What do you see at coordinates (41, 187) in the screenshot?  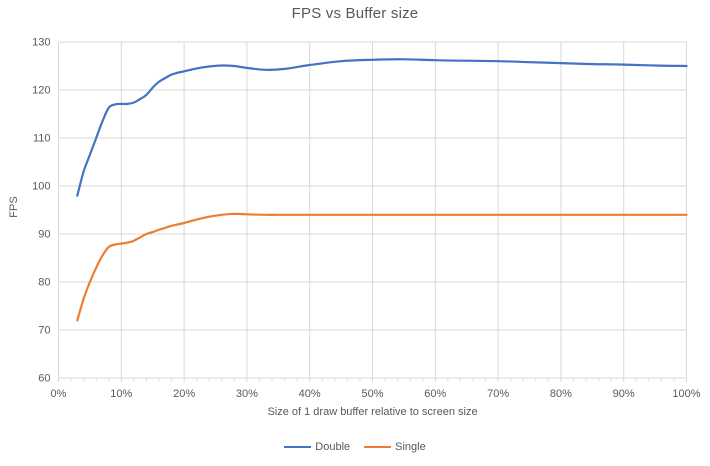 I see `y-tick-label: 100` at bounding box center [41, 187].